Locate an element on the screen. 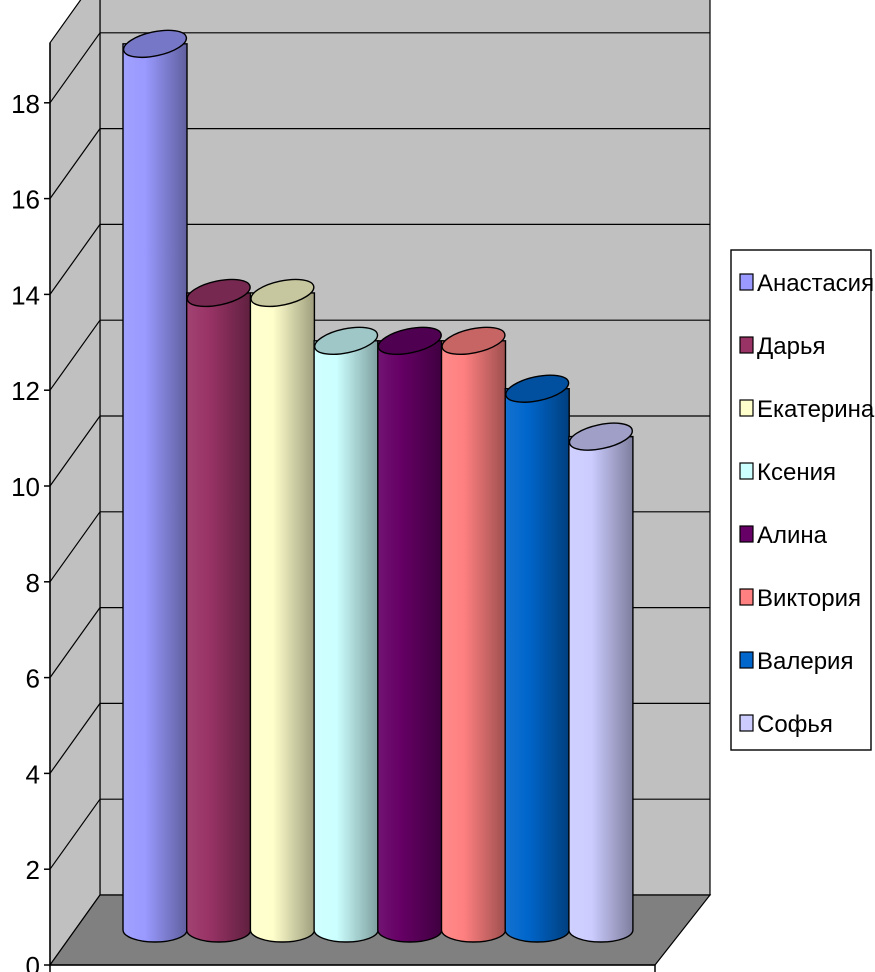  legend-label: Екатерина is located at coordinates (816, 409).